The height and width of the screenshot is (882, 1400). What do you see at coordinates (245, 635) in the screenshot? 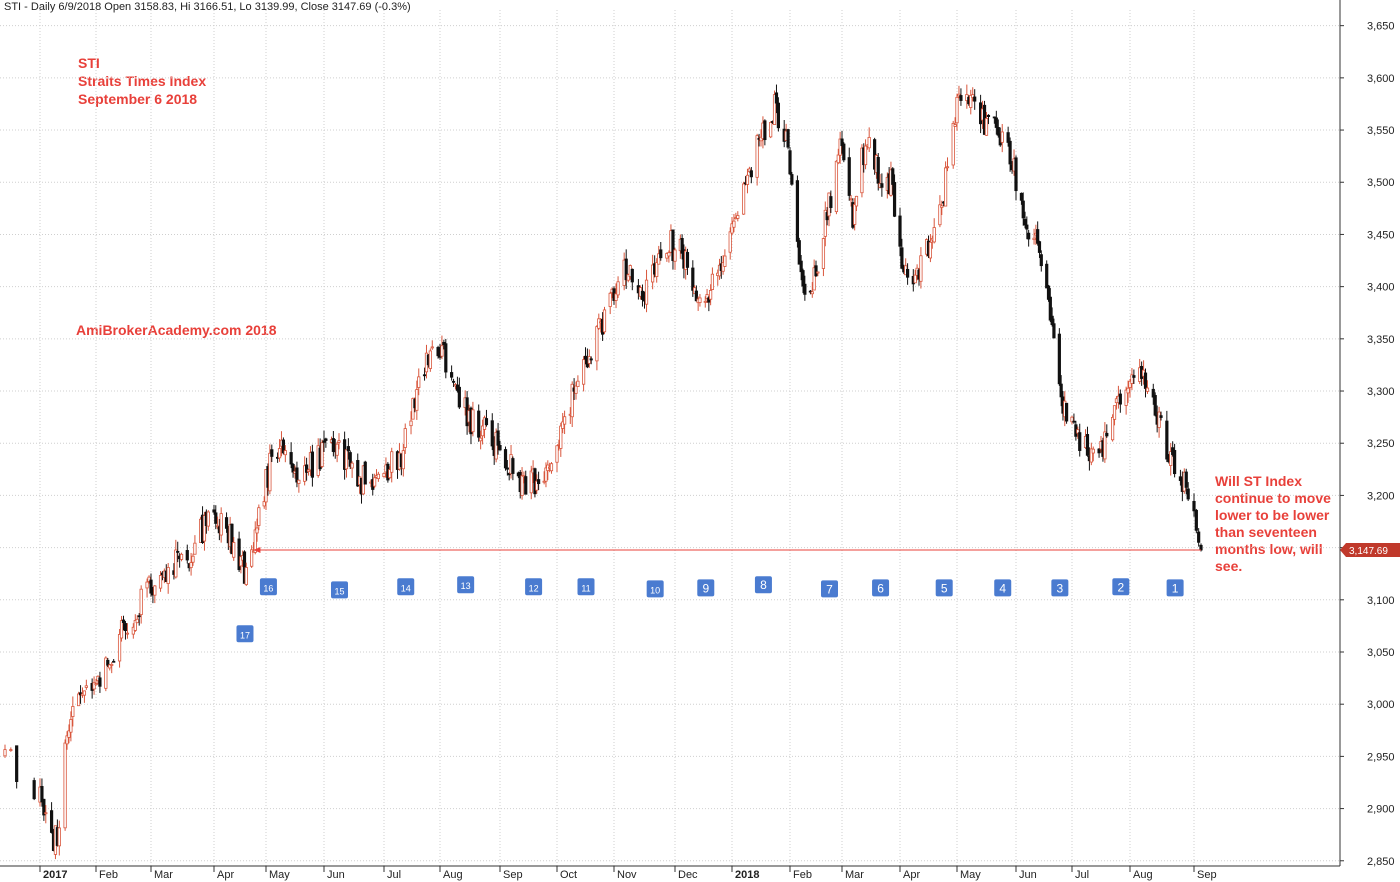
I see `count-marker-label: 17` at bounding box center [245, 635].